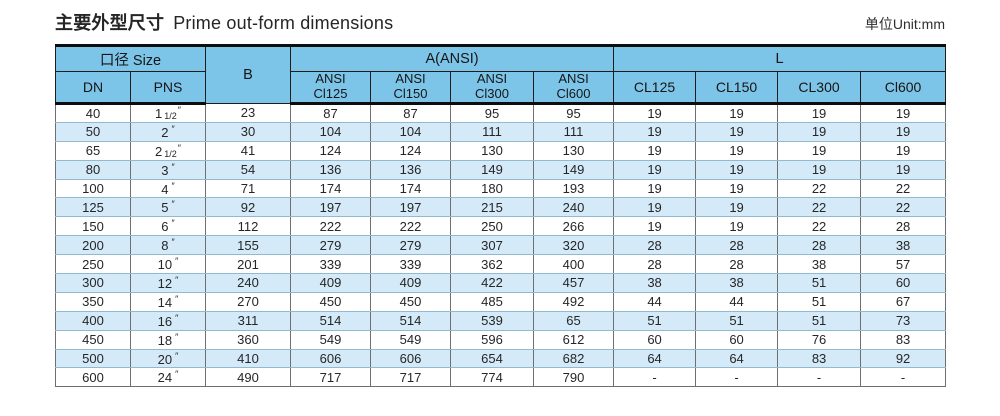 The image size is (1000, 416). I want to click on l-cell: 76, so click(819, 340).